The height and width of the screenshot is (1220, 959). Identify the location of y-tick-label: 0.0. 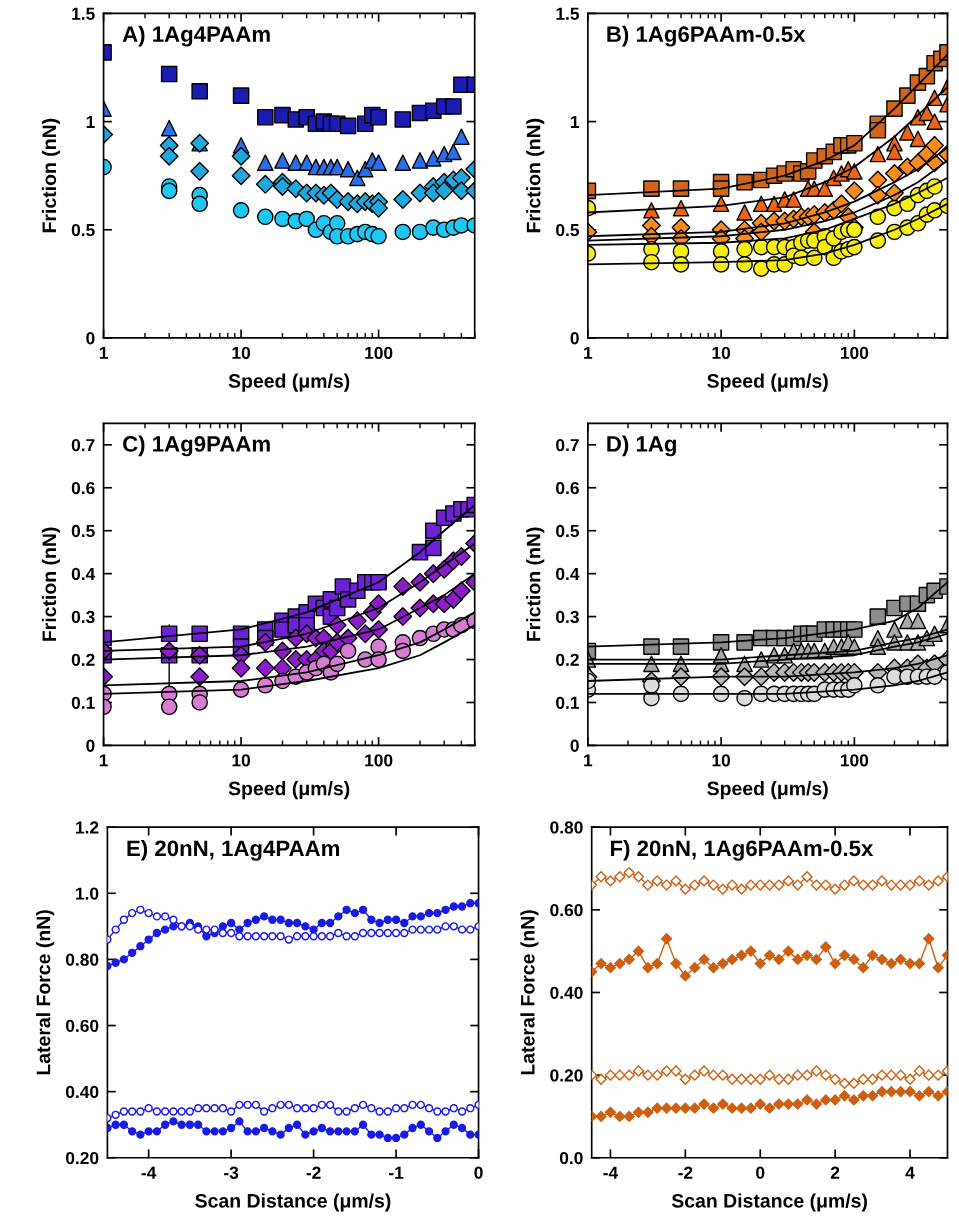
(571, 1158).